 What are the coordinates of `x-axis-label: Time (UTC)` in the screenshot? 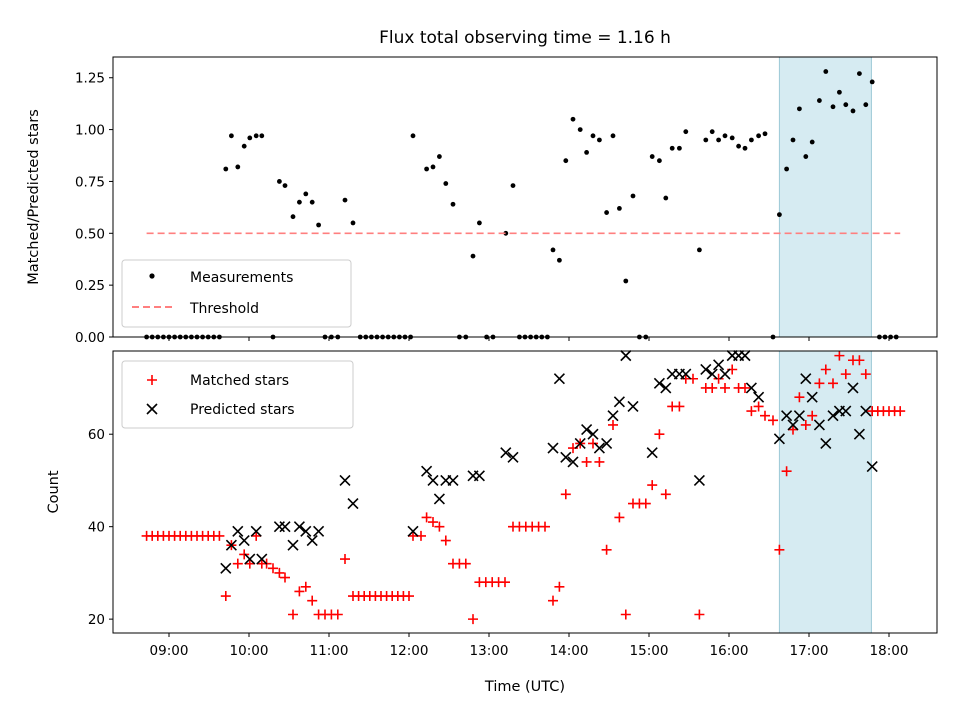 It's located at (524, 687).